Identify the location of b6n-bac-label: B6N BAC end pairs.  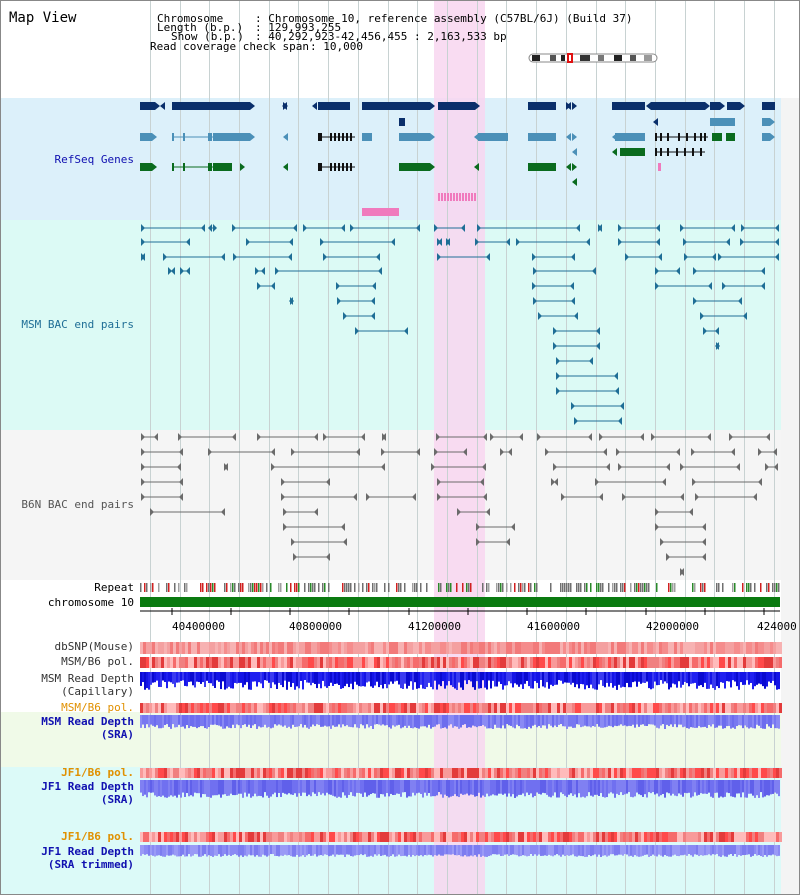
(77, 504).